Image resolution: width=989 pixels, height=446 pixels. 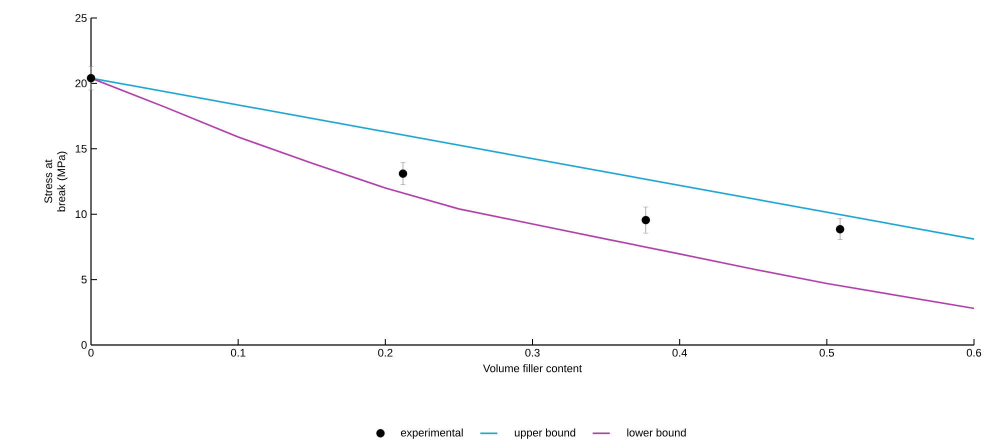 What do you see at coordinates (532, 368) in the screenshot?
I see `x-axis-title: Volume filler content` at bounding box center [532, 368].